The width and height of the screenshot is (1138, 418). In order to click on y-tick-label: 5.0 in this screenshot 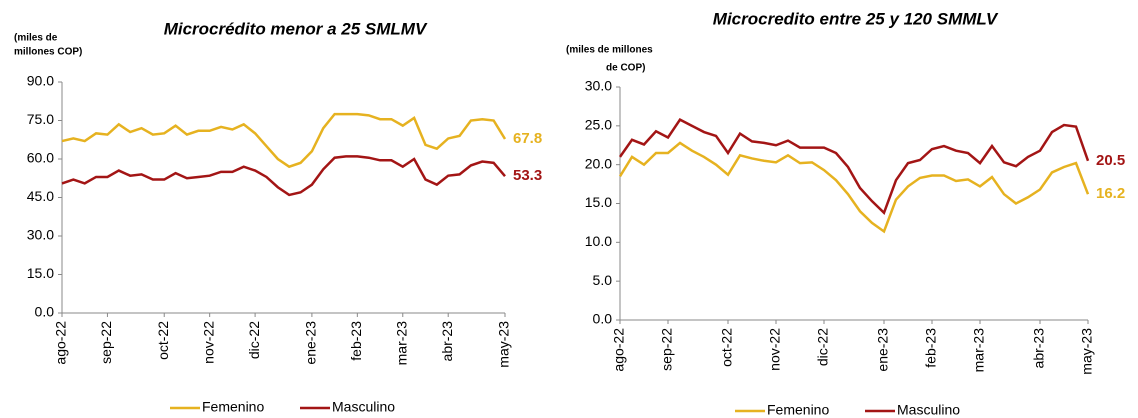, I will do `click(603, 280)`.